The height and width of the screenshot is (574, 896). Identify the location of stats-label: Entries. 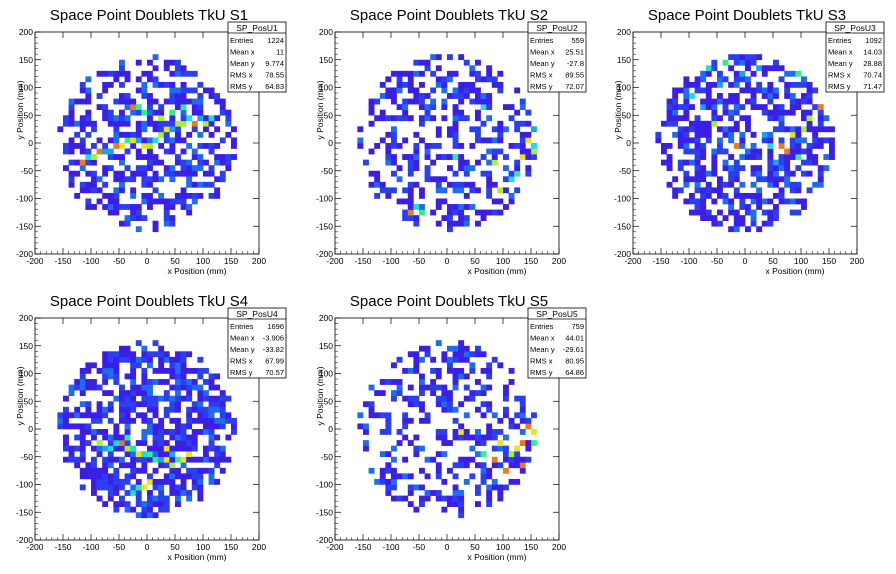
(242, 40).